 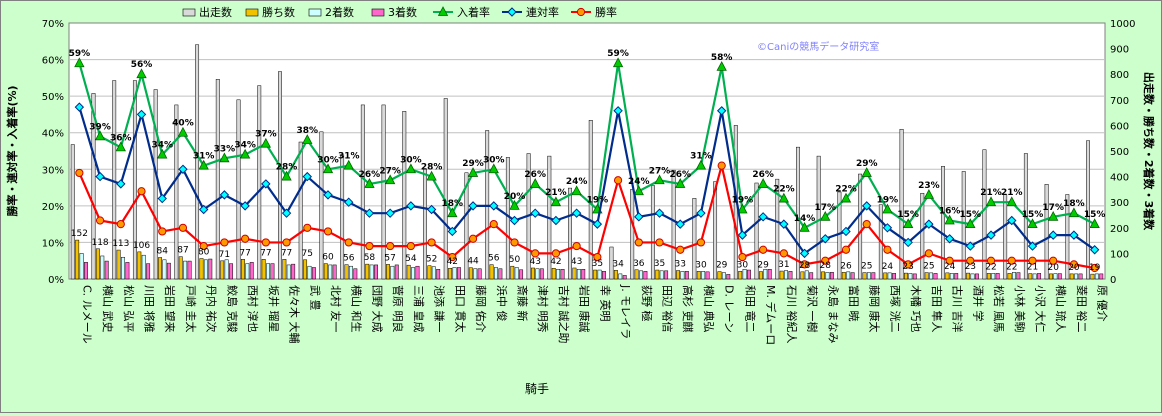 I want to click on x-tick-label: 原 優介, so click(x=1102, y=303).